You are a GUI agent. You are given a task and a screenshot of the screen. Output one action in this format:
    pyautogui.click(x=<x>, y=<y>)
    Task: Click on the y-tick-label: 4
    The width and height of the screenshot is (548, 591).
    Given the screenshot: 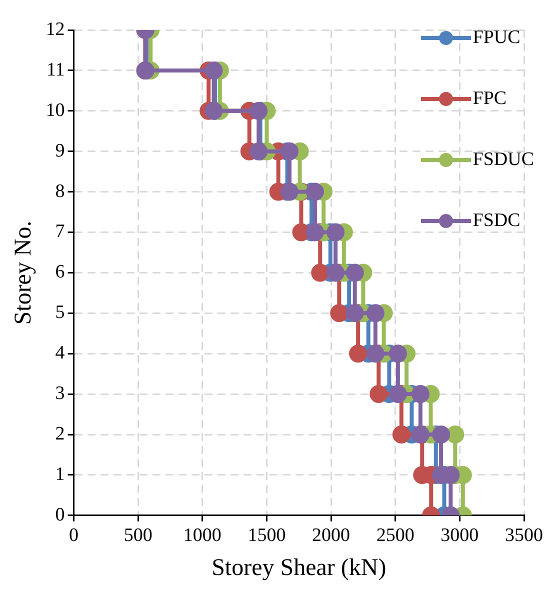 What is the action you would take?
    pyautogui.click(x=60, y=353)
    